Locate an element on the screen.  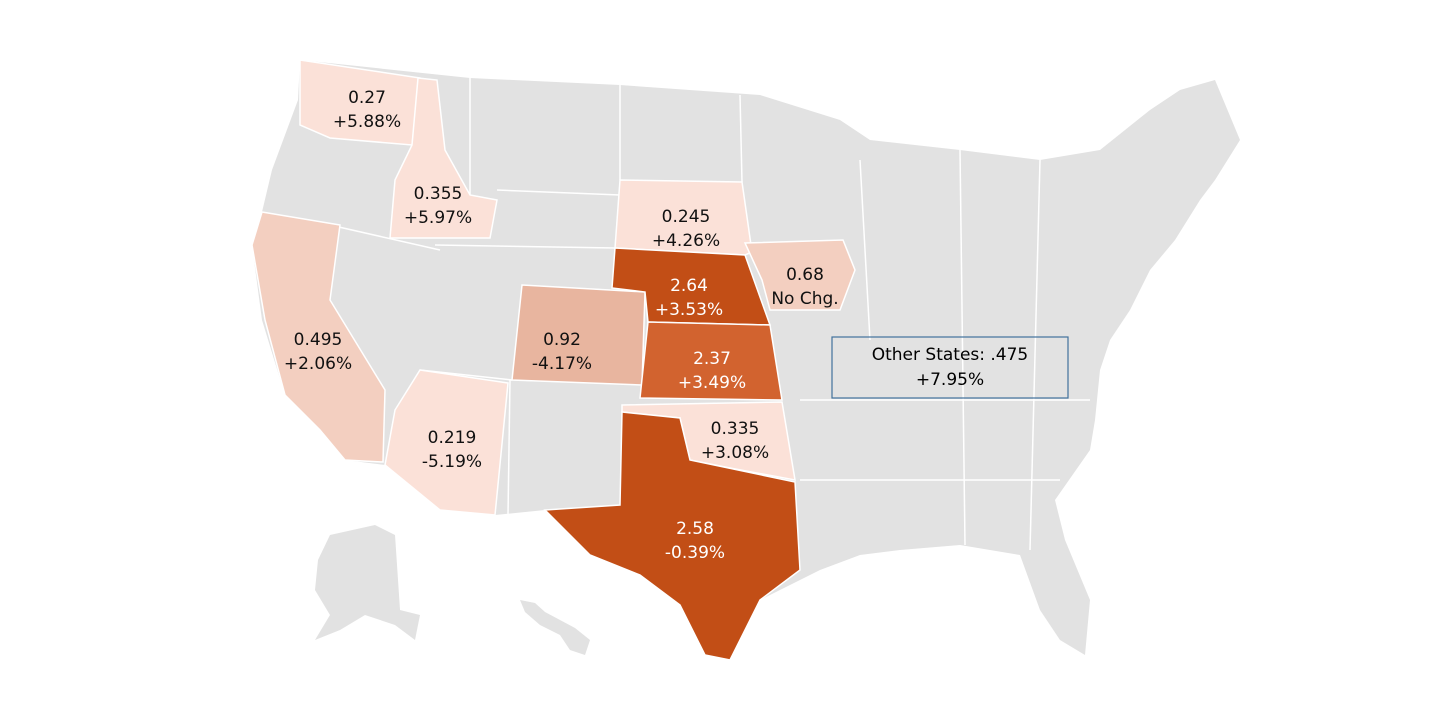
state-value: 0.245 is located at coordinates (686, 217).